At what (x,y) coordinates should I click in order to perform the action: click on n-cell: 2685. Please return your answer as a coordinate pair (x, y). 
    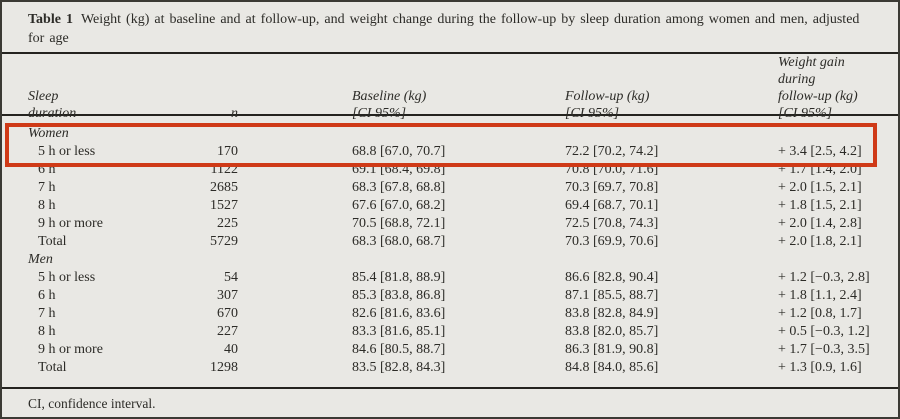
    Looking at the image, I should click on (224, 187).